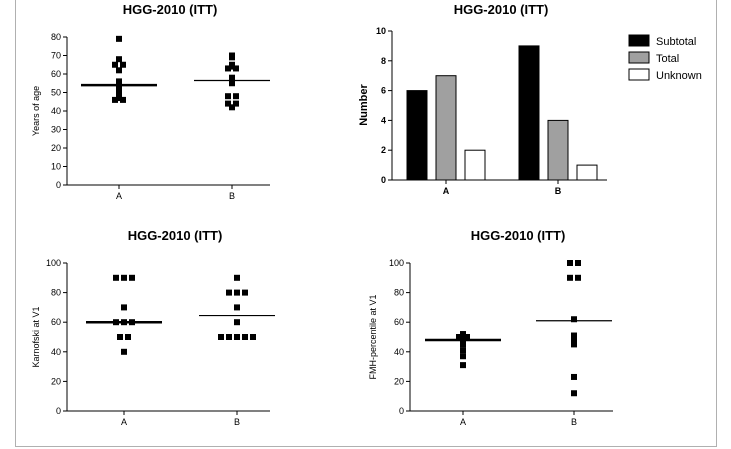 The width and height of the screenshot is (731, 449). Describe the element at coordinates (160, 116) in the screenshot. I see `axes: 0 10 20 30 40 50 60 70 80 A B` at that location.